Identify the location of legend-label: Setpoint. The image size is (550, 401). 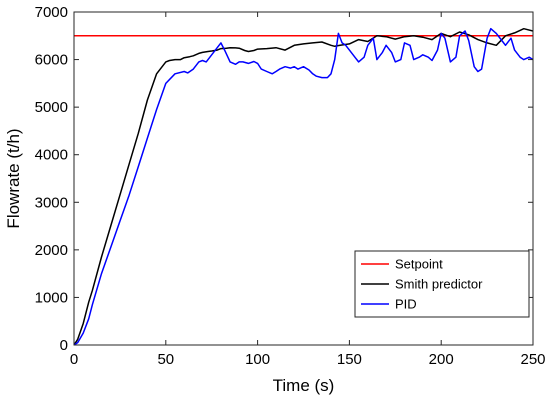
(419, 264).